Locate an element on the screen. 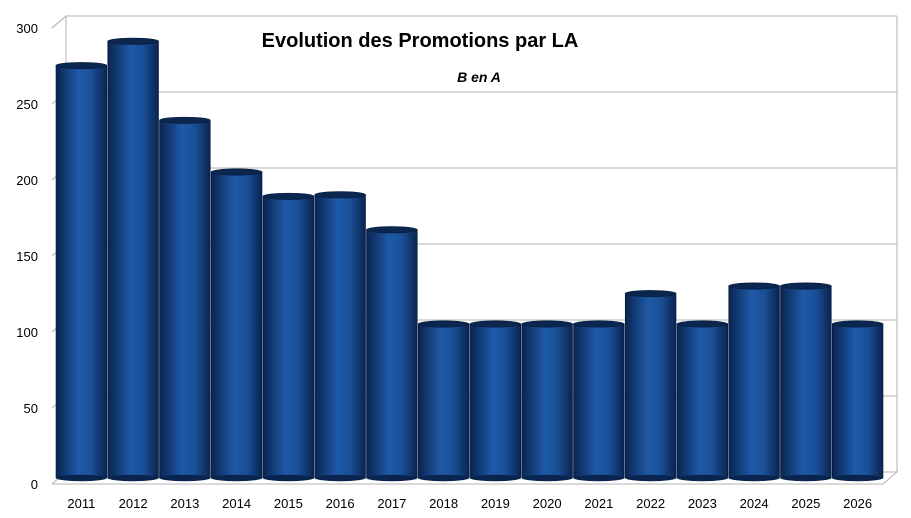 The height and width of the screenshot is (518, 911). y-tick-label: 250 is located at coordinates (27, 104).